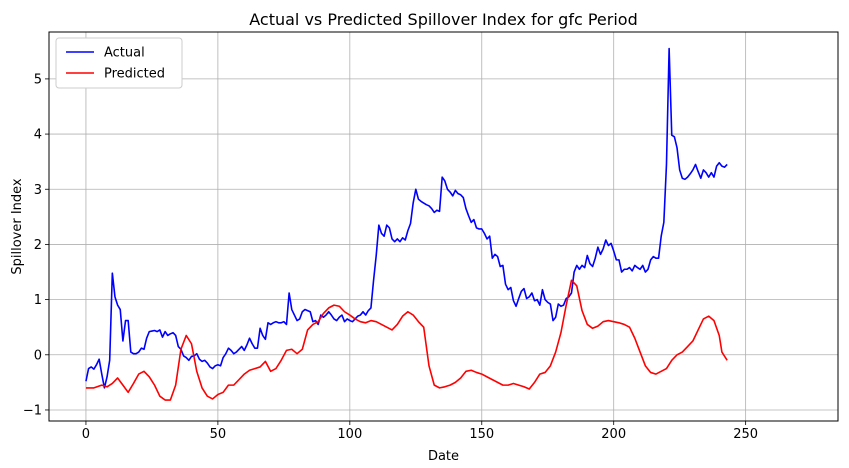 The width and height of the screenshot is (849, 468). What do you see at coordinates (218, 434) in the screenshot?
I see `x-tick-label: 50` at bounding box center [218, 434].